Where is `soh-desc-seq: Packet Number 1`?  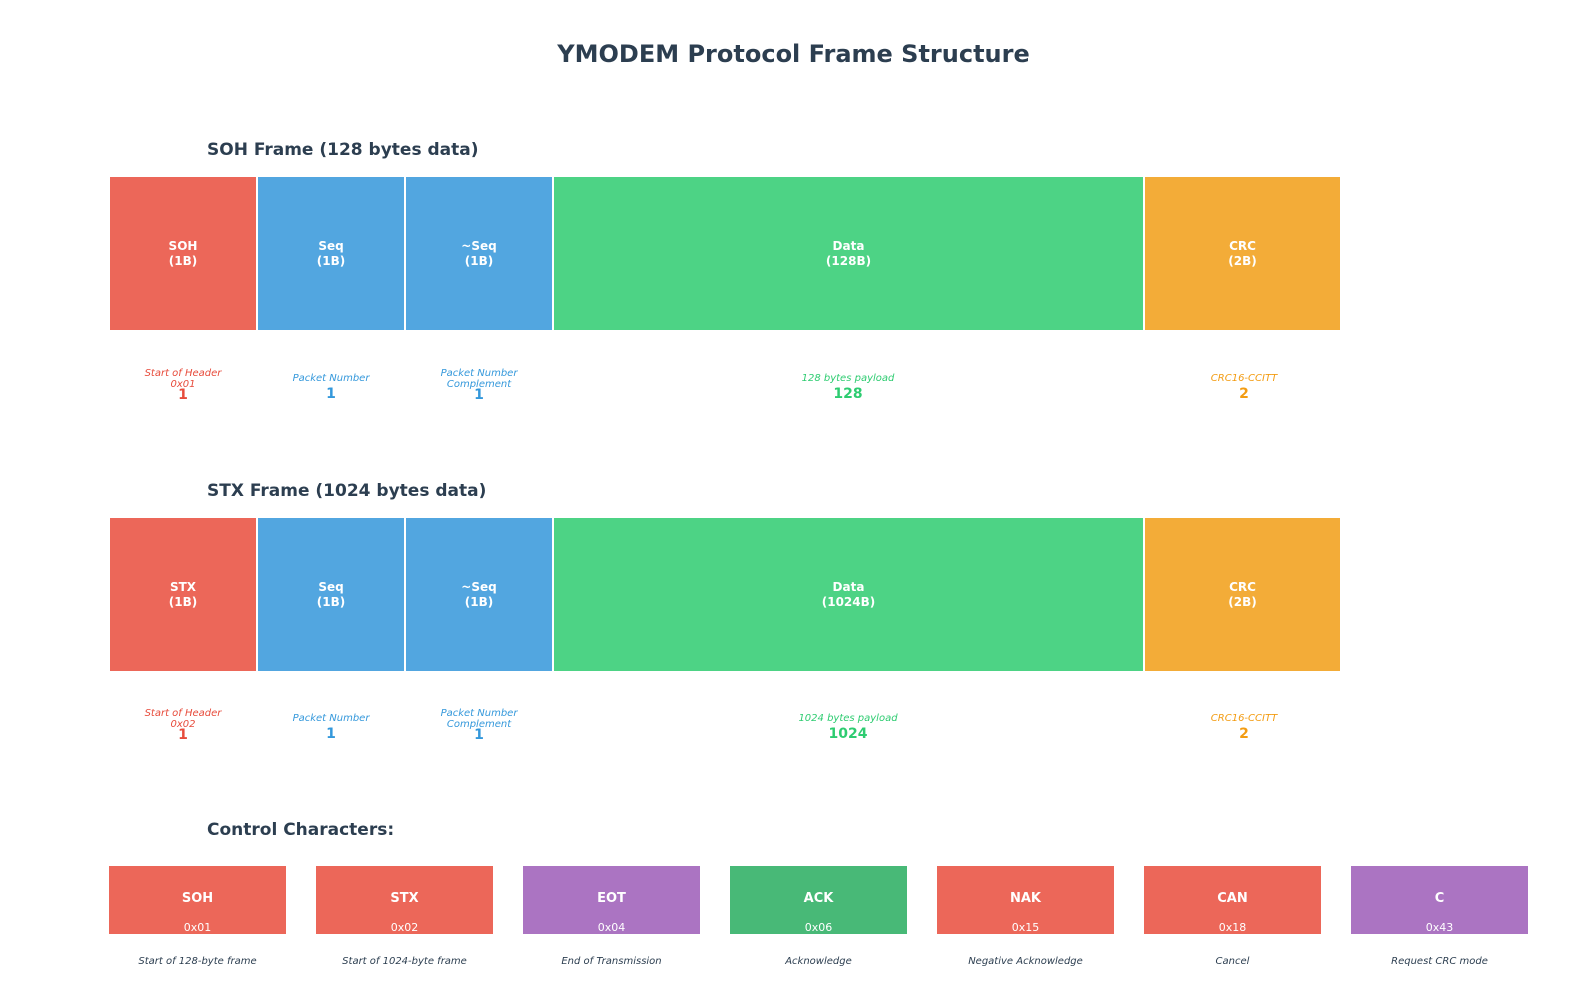 soh-desc-seq: Packet Number 1 is located at coordinates (331, 387).